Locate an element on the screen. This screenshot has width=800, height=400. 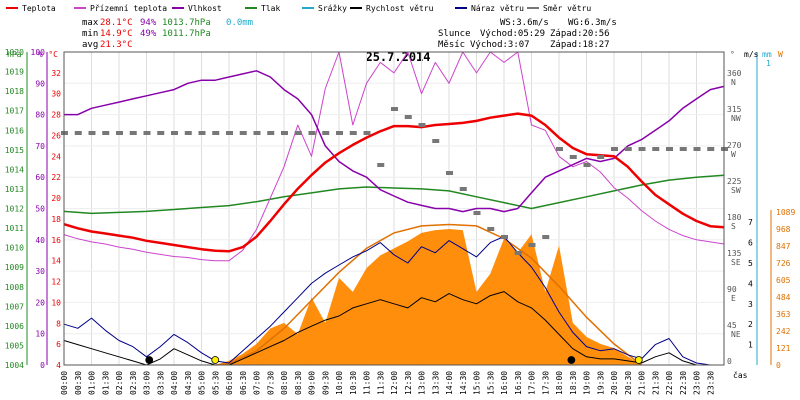
x-tick-label: 00:00 is located at coordinates (64, 383).